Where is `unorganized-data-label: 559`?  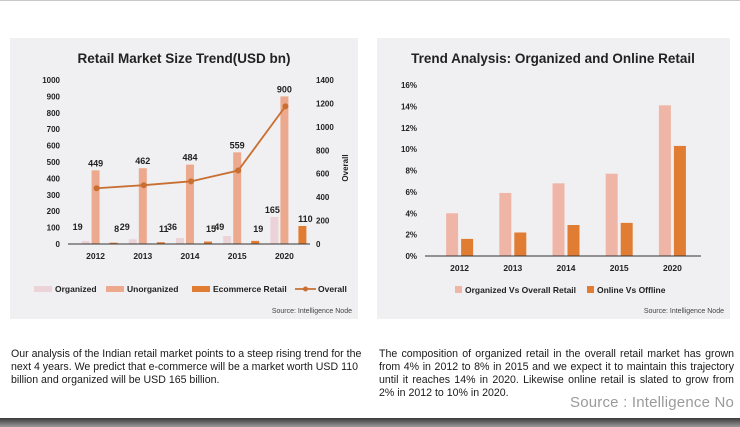
unorganized-data-label: 559 is located at coordinates (237, 145).